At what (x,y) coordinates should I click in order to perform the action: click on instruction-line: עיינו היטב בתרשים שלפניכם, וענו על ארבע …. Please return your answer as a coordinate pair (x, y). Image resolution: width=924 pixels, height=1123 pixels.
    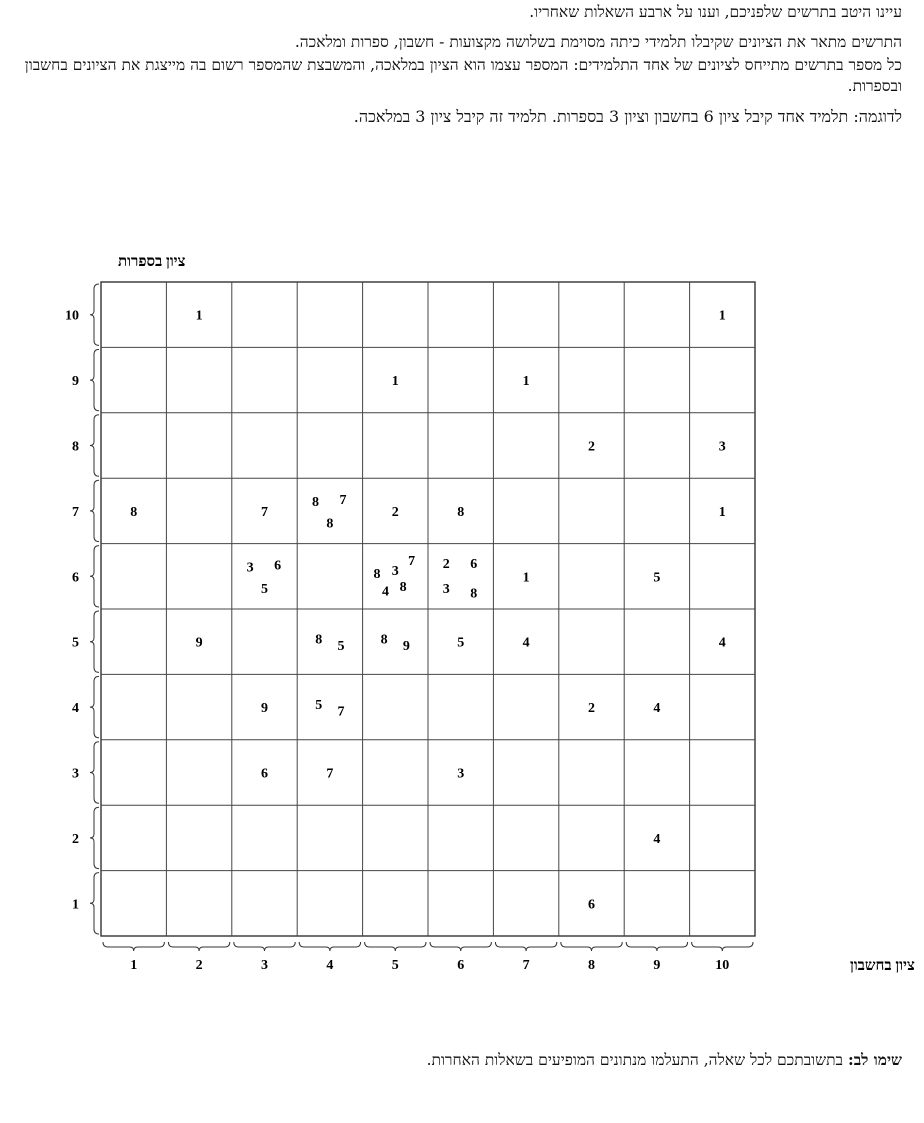
    Looking at the image, I should click on (715, 12).